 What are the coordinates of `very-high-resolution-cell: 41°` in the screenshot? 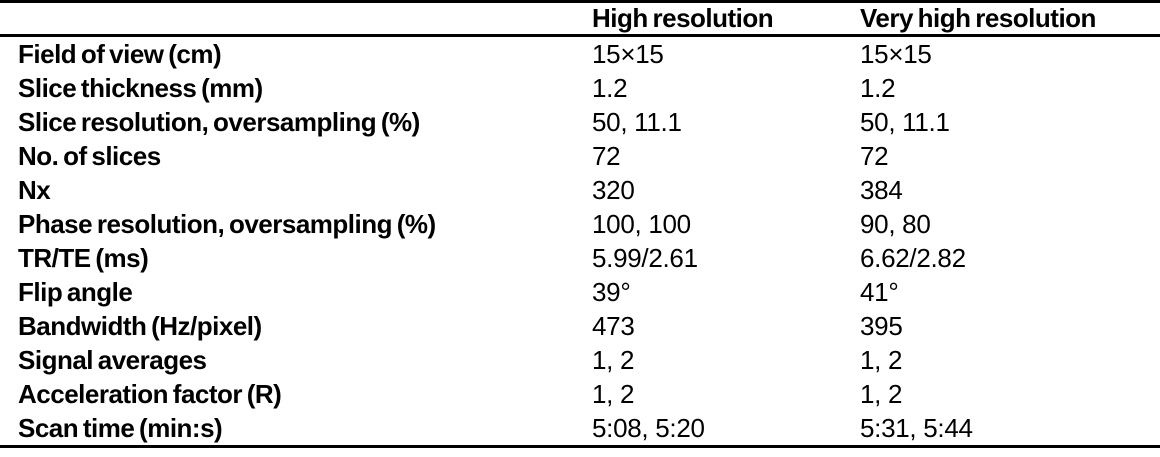 It's located at (879, 291).